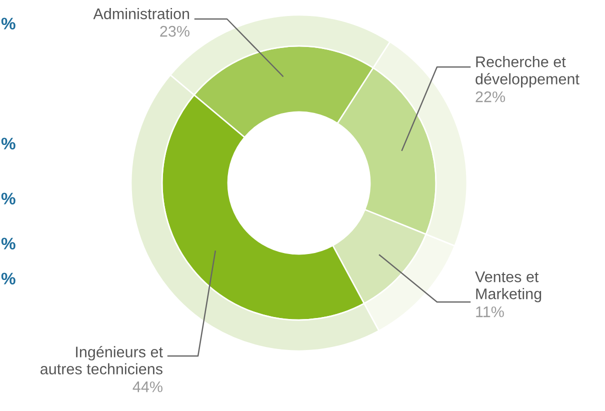 The image size is (605, 411). What do you see at coordinates (490, 312) in the screenshot?
I see `data-label: 11%` at bounding box center [490, 312].